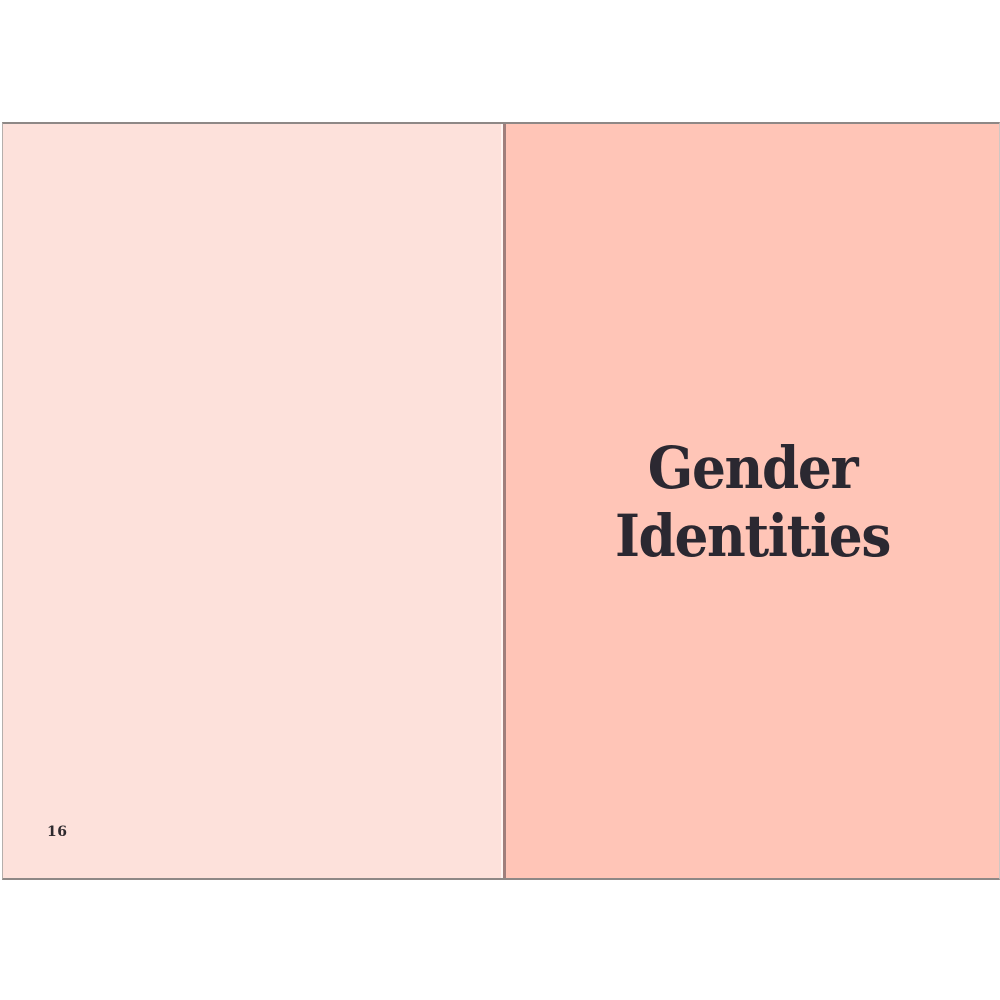 The image size is (1000, 1000). Describe the element at coordinates (57, 832) in the screenshot. I see `page-number: 16` at that location.